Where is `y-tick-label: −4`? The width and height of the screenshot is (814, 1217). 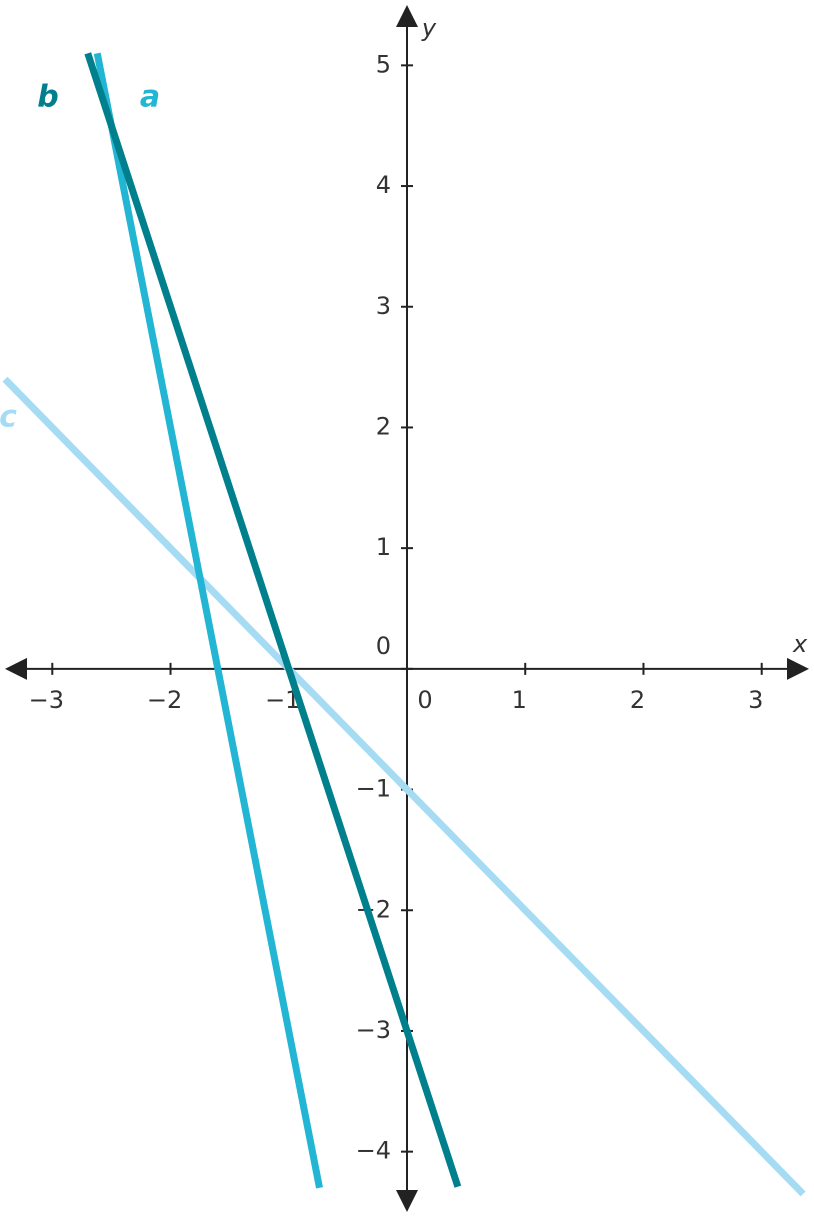 y-tick-label: −4 is located at coordinates (373, 1151).